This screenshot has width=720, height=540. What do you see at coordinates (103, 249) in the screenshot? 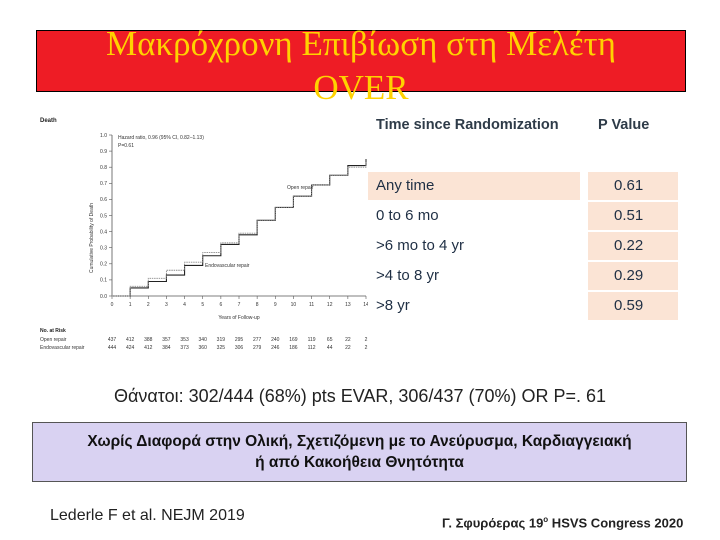
I see `y-tick-label: 0.3` at bounding box center [103, 249].